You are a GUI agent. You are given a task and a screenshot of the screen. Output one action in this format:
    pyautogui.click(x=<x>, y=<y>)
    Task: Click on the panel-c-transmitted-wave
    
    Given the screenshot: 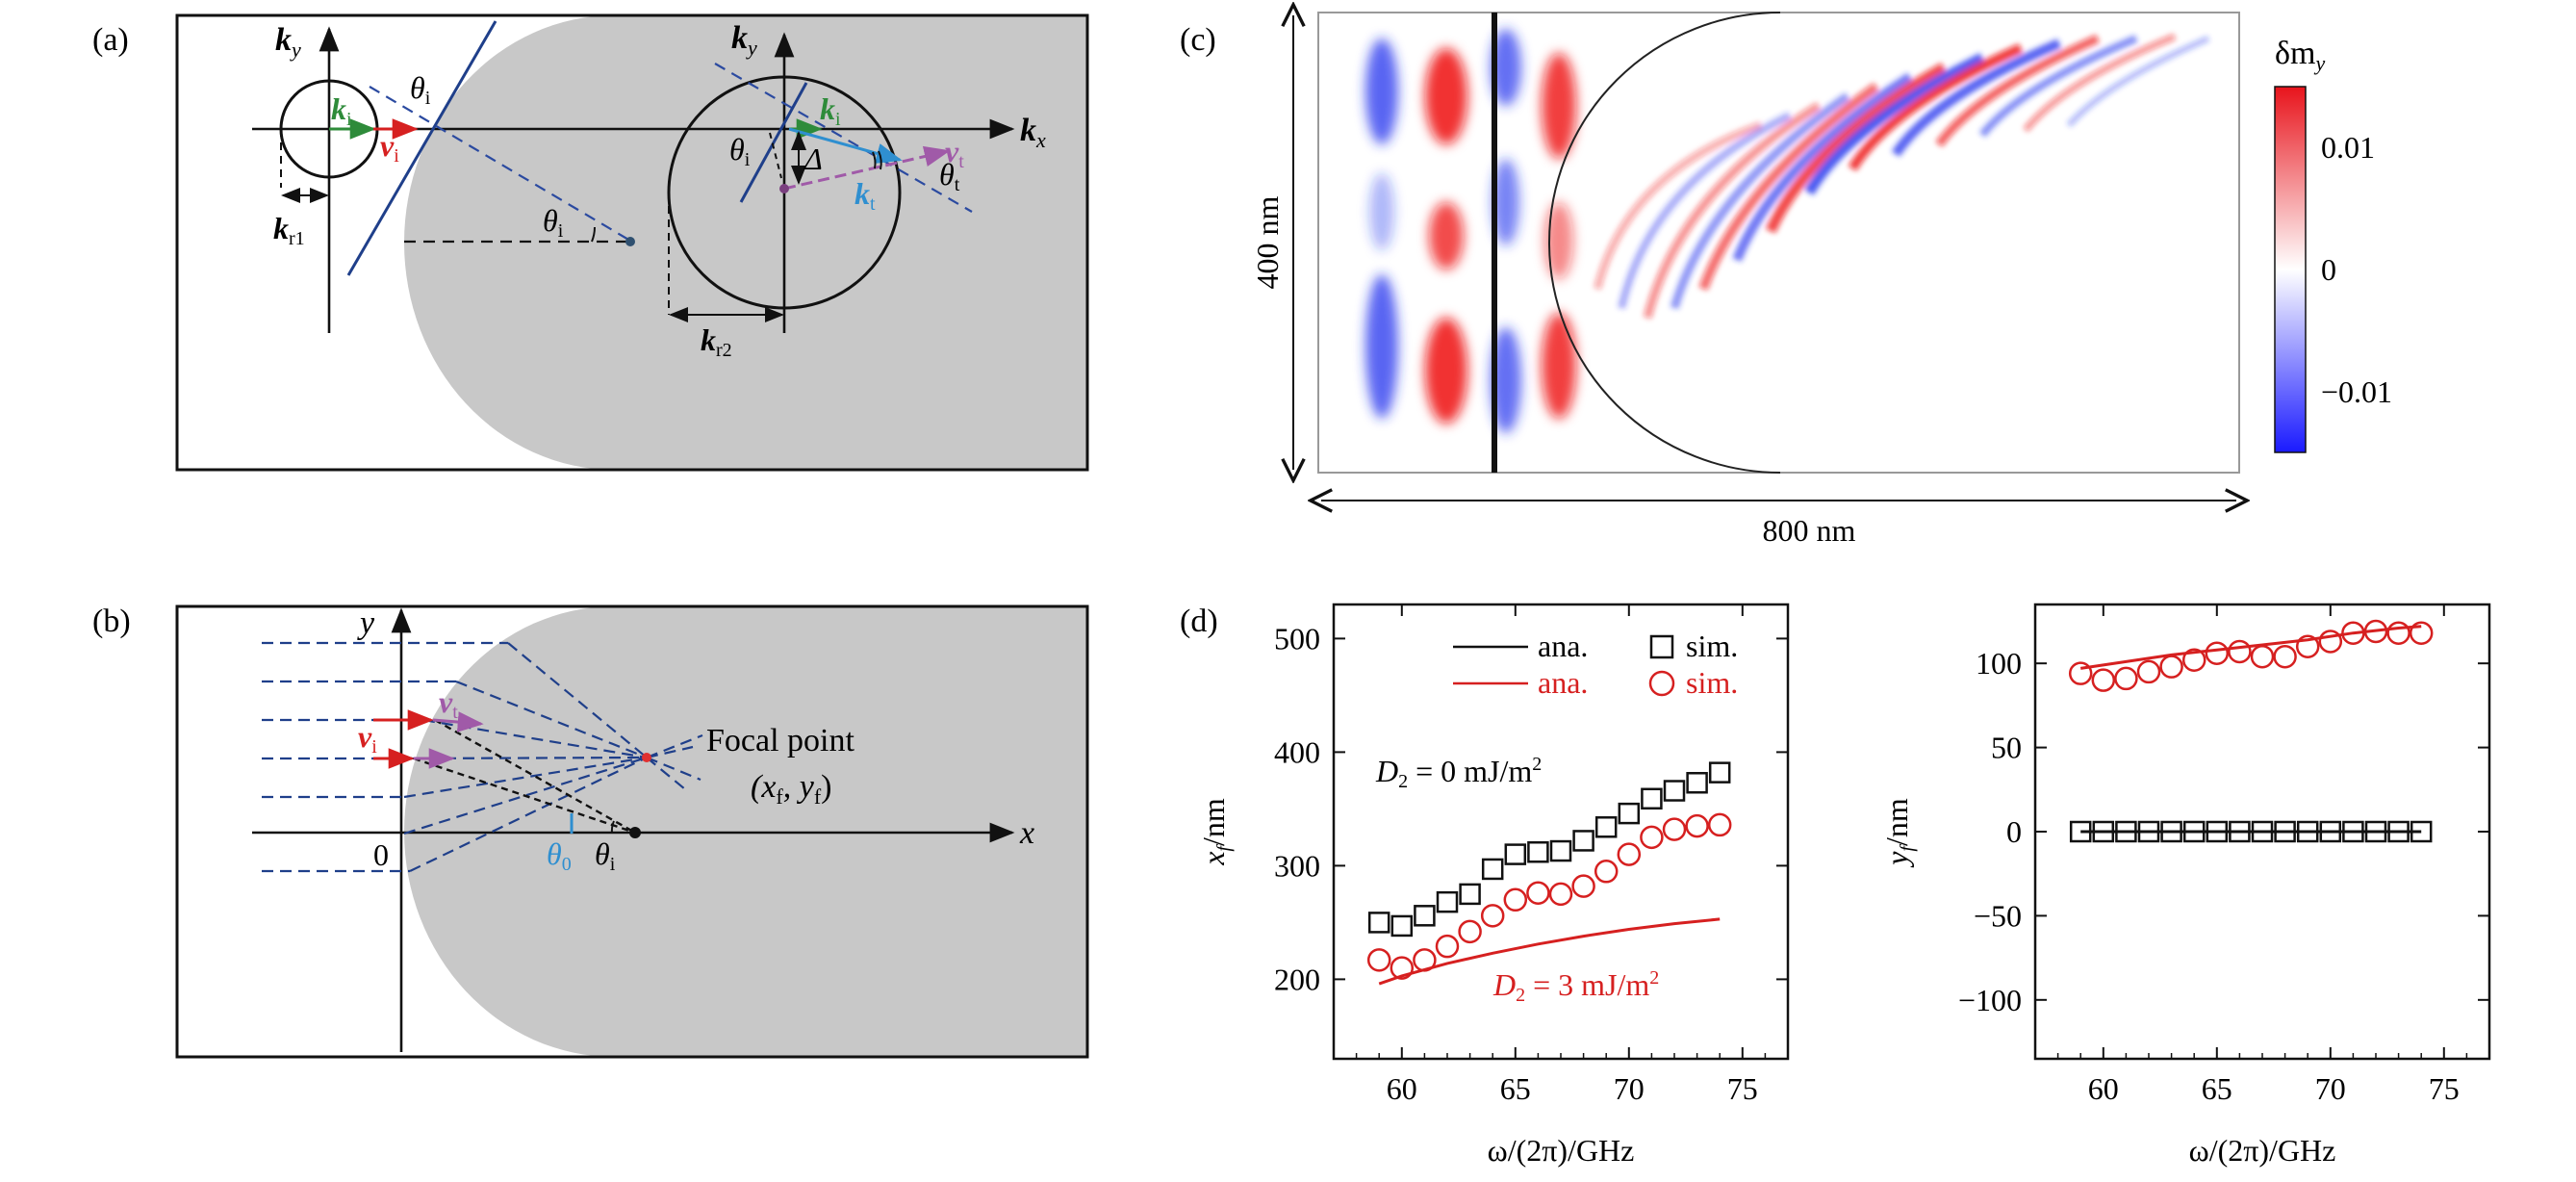 What is the action you would take?
    pyautogui.click(x=1902, y=176)
    